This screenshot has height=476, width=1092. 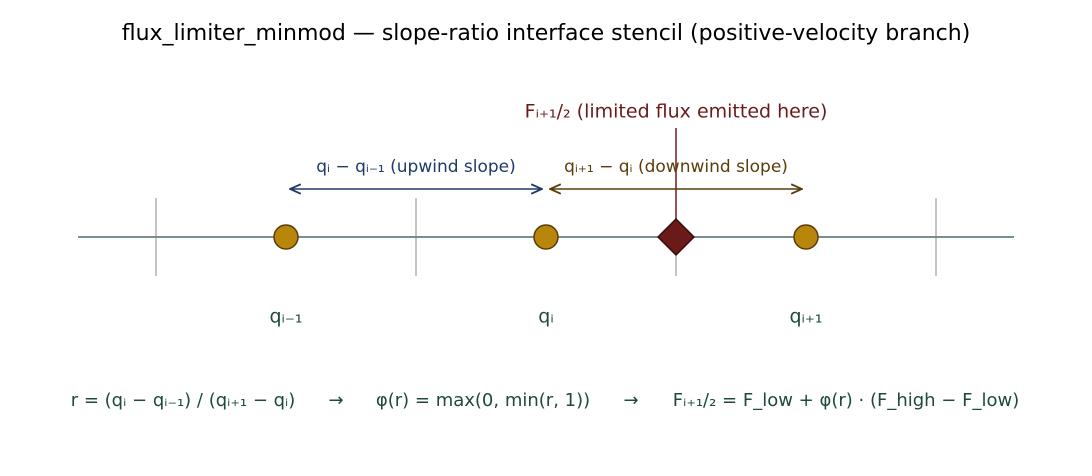 I want to click on interface-marker, so click(x=676, y=237).